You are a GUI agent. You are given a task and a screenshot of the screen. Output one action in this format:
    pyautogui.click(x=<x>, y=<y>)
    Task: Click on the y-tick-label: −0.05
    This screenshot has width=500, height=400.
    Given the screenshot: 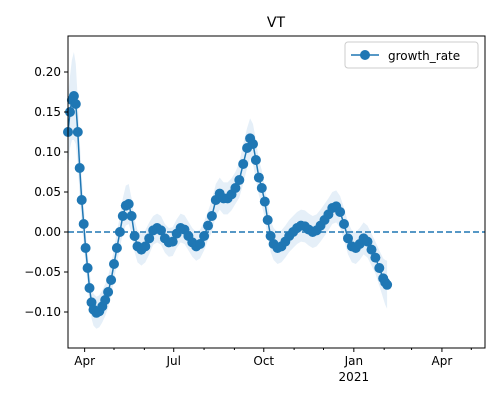 What is the action you would take?
    pyautogui.click(x=42, y=272)
    